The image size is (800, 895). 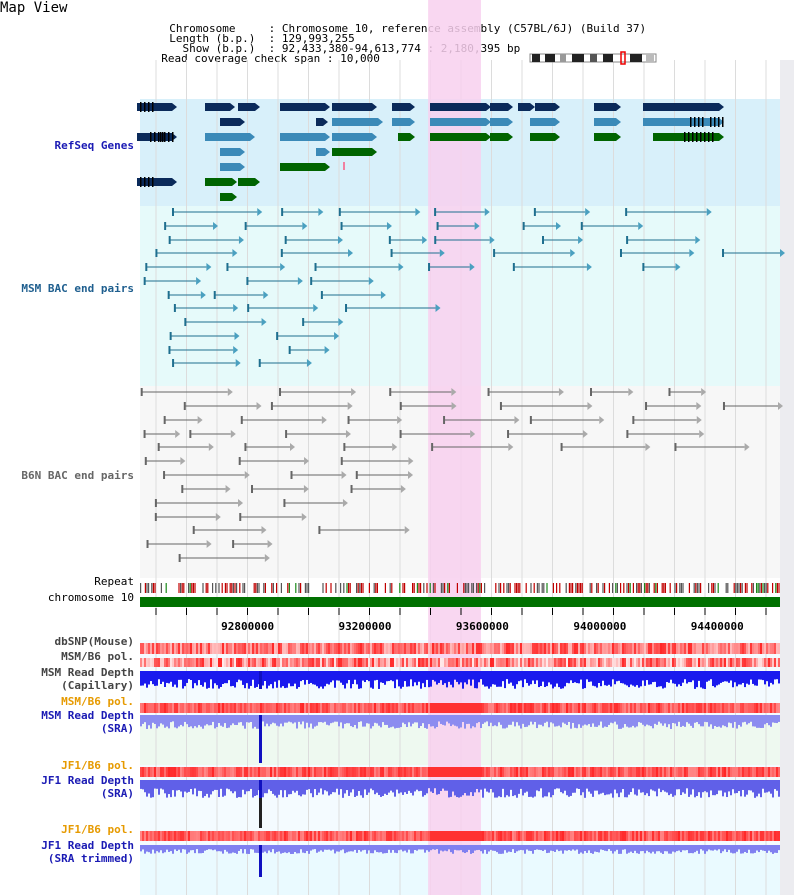 I want to click on track-label-jf1_trim2: (SRA trimmed), so click(x=90, y=858).